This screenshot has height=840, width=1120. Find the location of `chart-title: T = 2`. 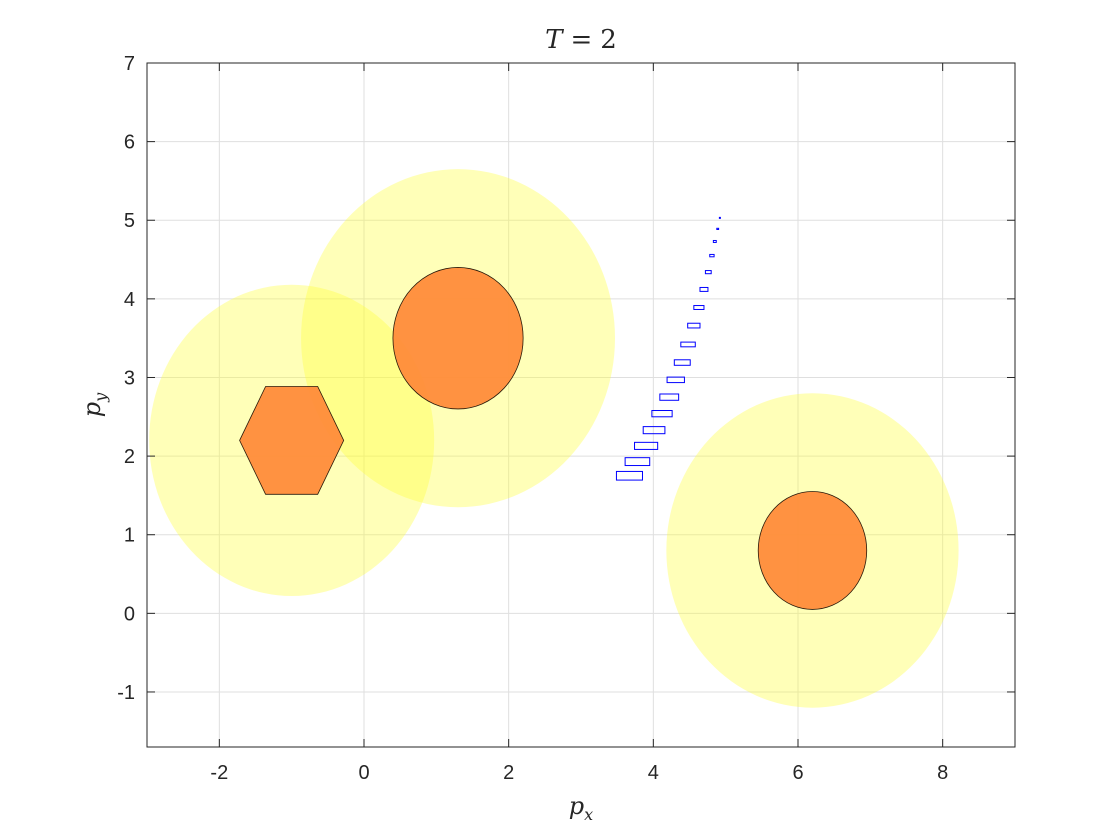

chart-title: T = 2 is located at coordinates (581, 40).